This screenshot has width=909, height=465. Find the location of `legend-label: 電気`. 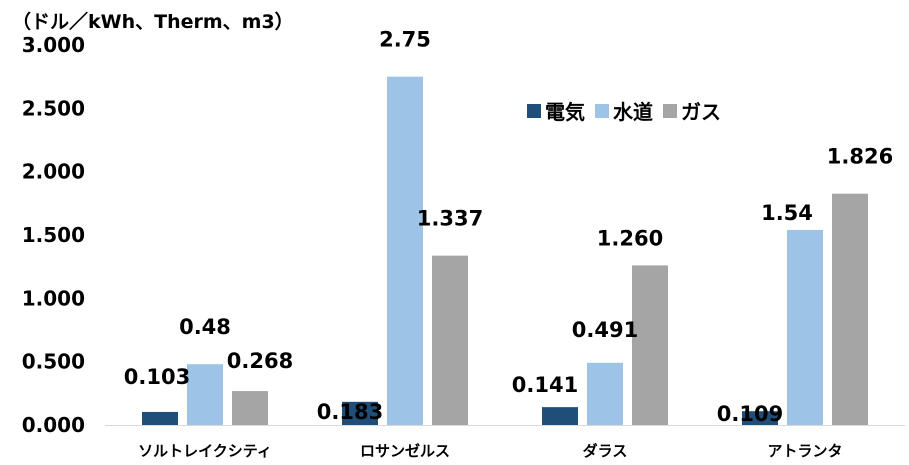

legend-label: 電気 is located at coordinates (565, 112).